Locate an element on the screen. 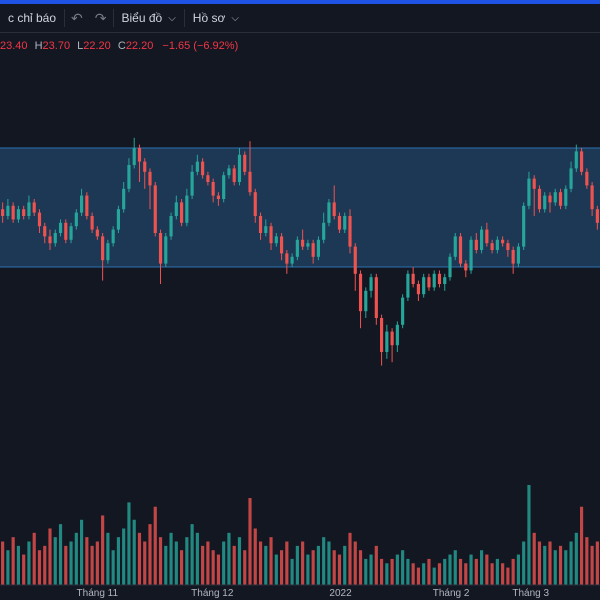 The width and height of the screenshot is (600, 600). indicators-button: c chỉ báo is located at coordinates (32, 18).